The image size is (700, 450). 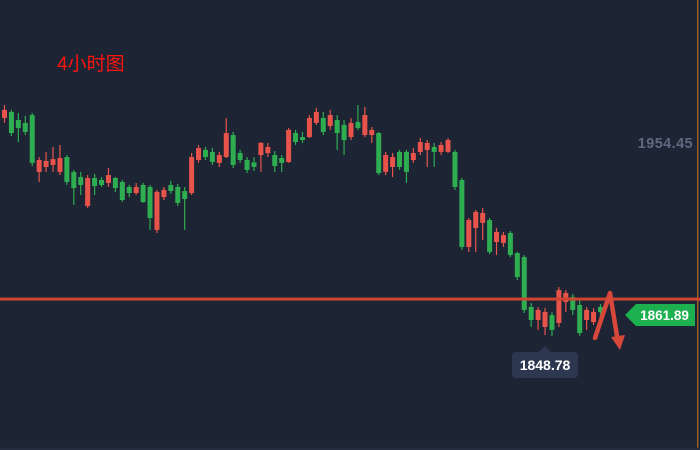 What do you see at coordinates (91, 64) in the screenshot?
I see `timeframe-title: 4小时图` at bounding box center [91, 64].